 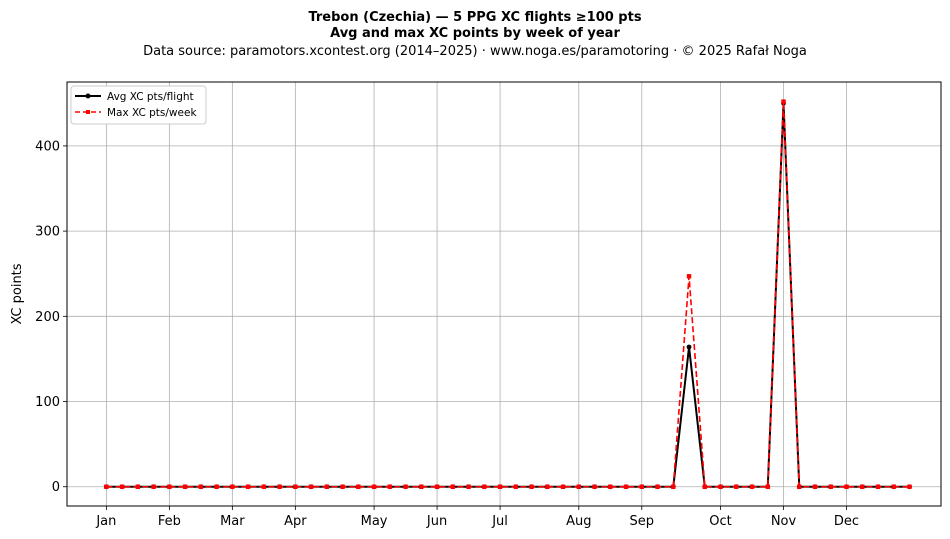 I want to click on y-tick-label: 300, so click(x=47, y=232).